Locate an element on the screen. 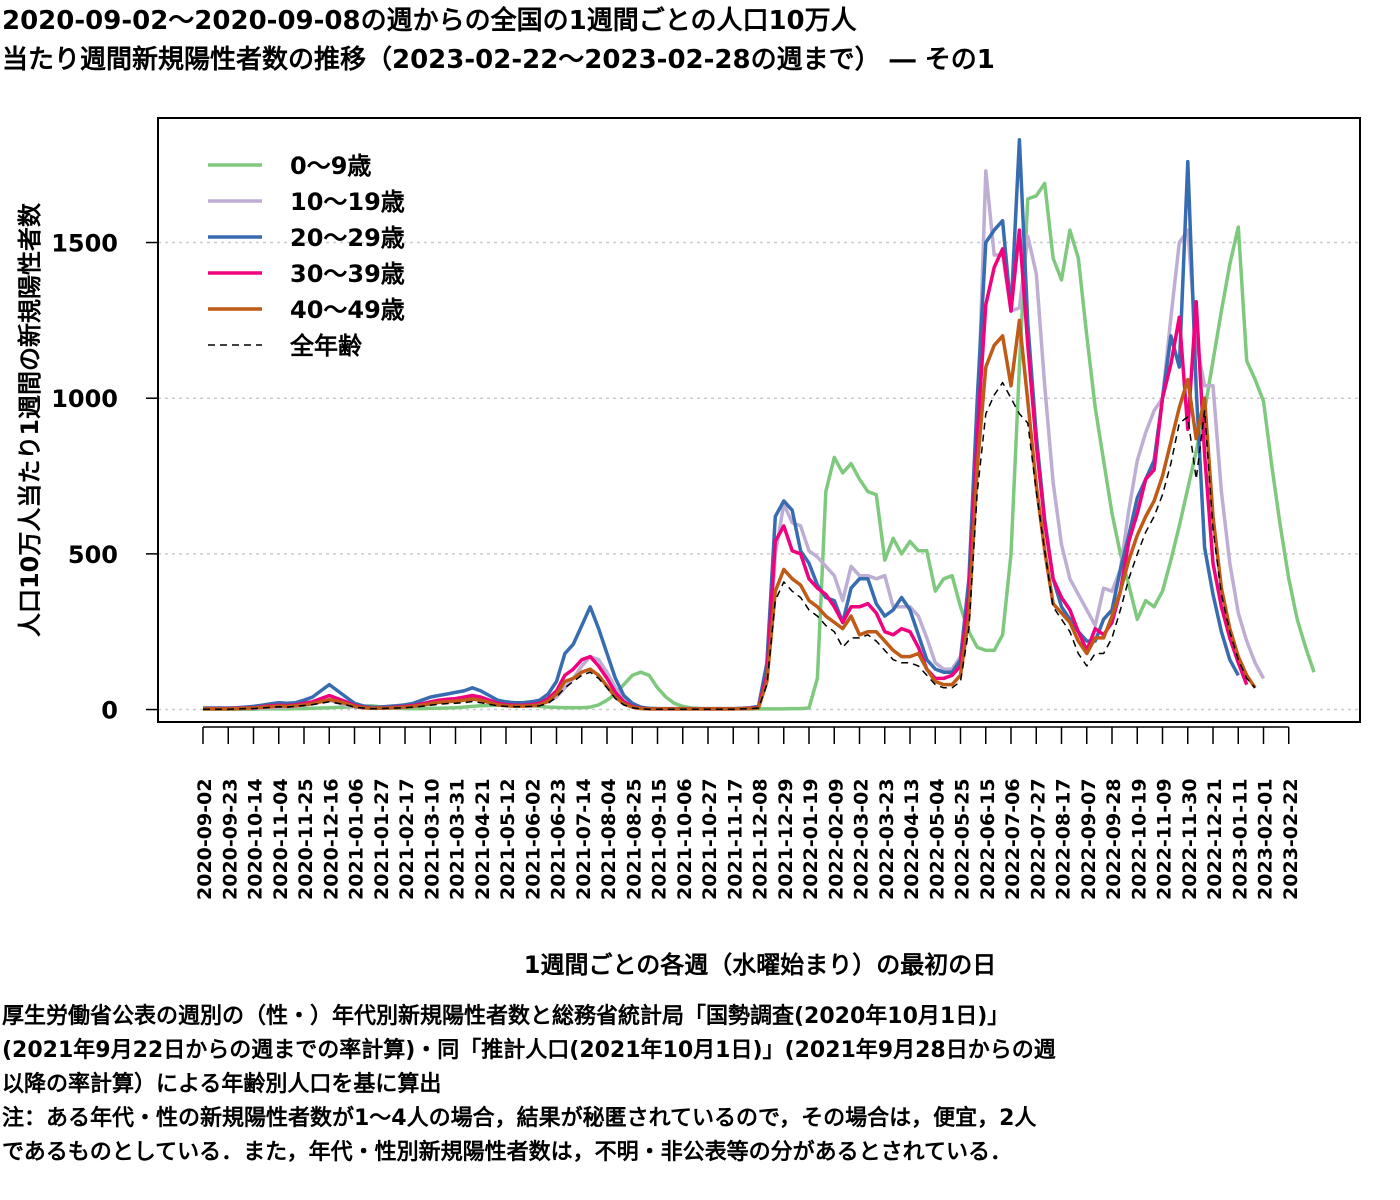  legend-label: 0〜9歳 is located at coordinates (330, 166).